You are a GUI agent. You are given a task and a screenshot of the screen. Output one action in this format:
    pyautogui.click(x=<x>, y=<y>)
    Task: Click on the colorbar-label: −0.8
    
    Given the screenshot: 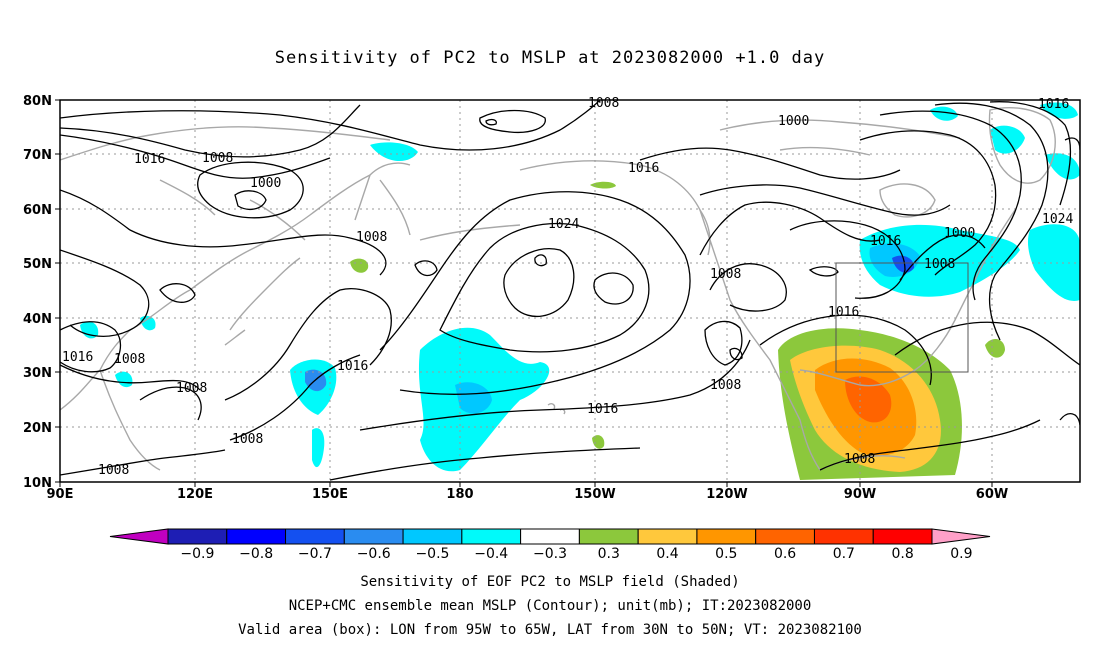 What is the action you would take?
    pyautogui.click(x=256, y=554)
    